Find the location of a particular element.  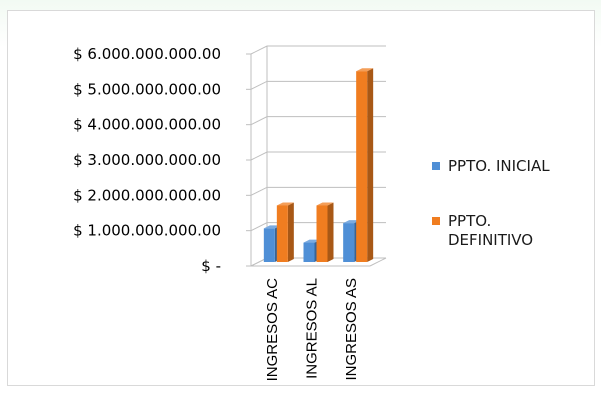

axis-layer is located at coordinates (316, 156).